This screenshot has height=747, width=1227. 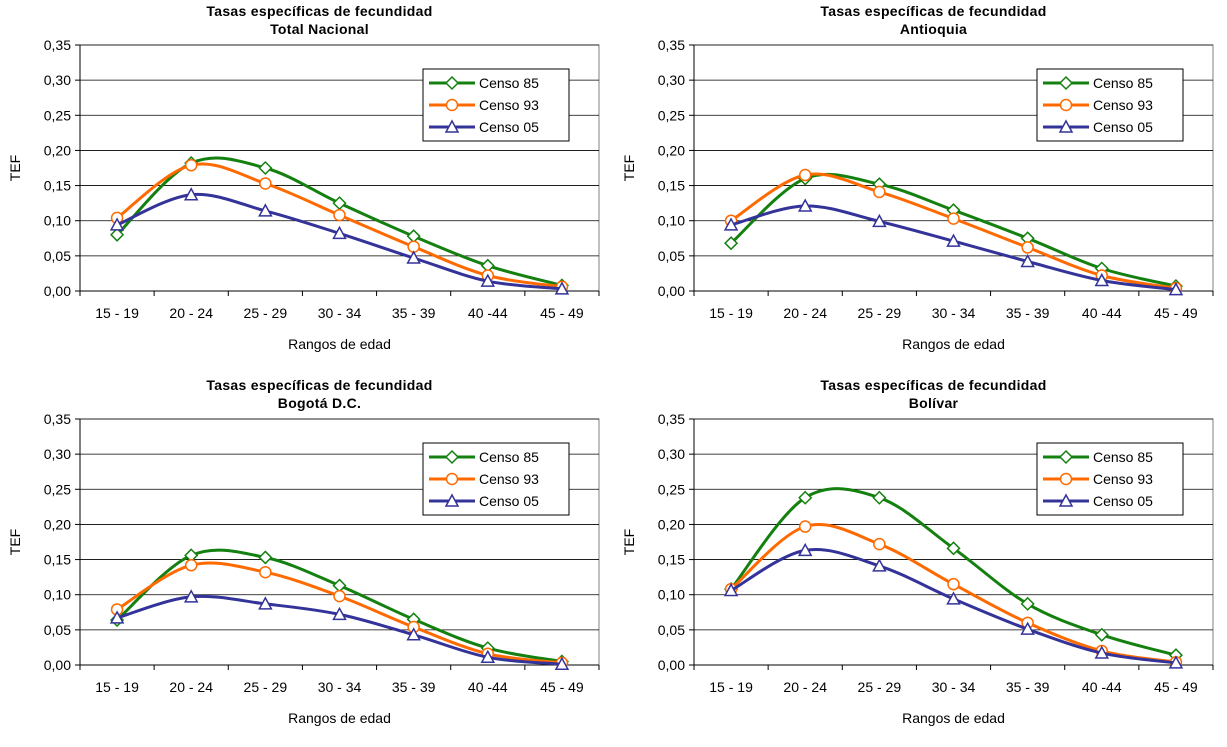 I want to click on chart-subtitle: Bolívar, so click(x=934, y=403).